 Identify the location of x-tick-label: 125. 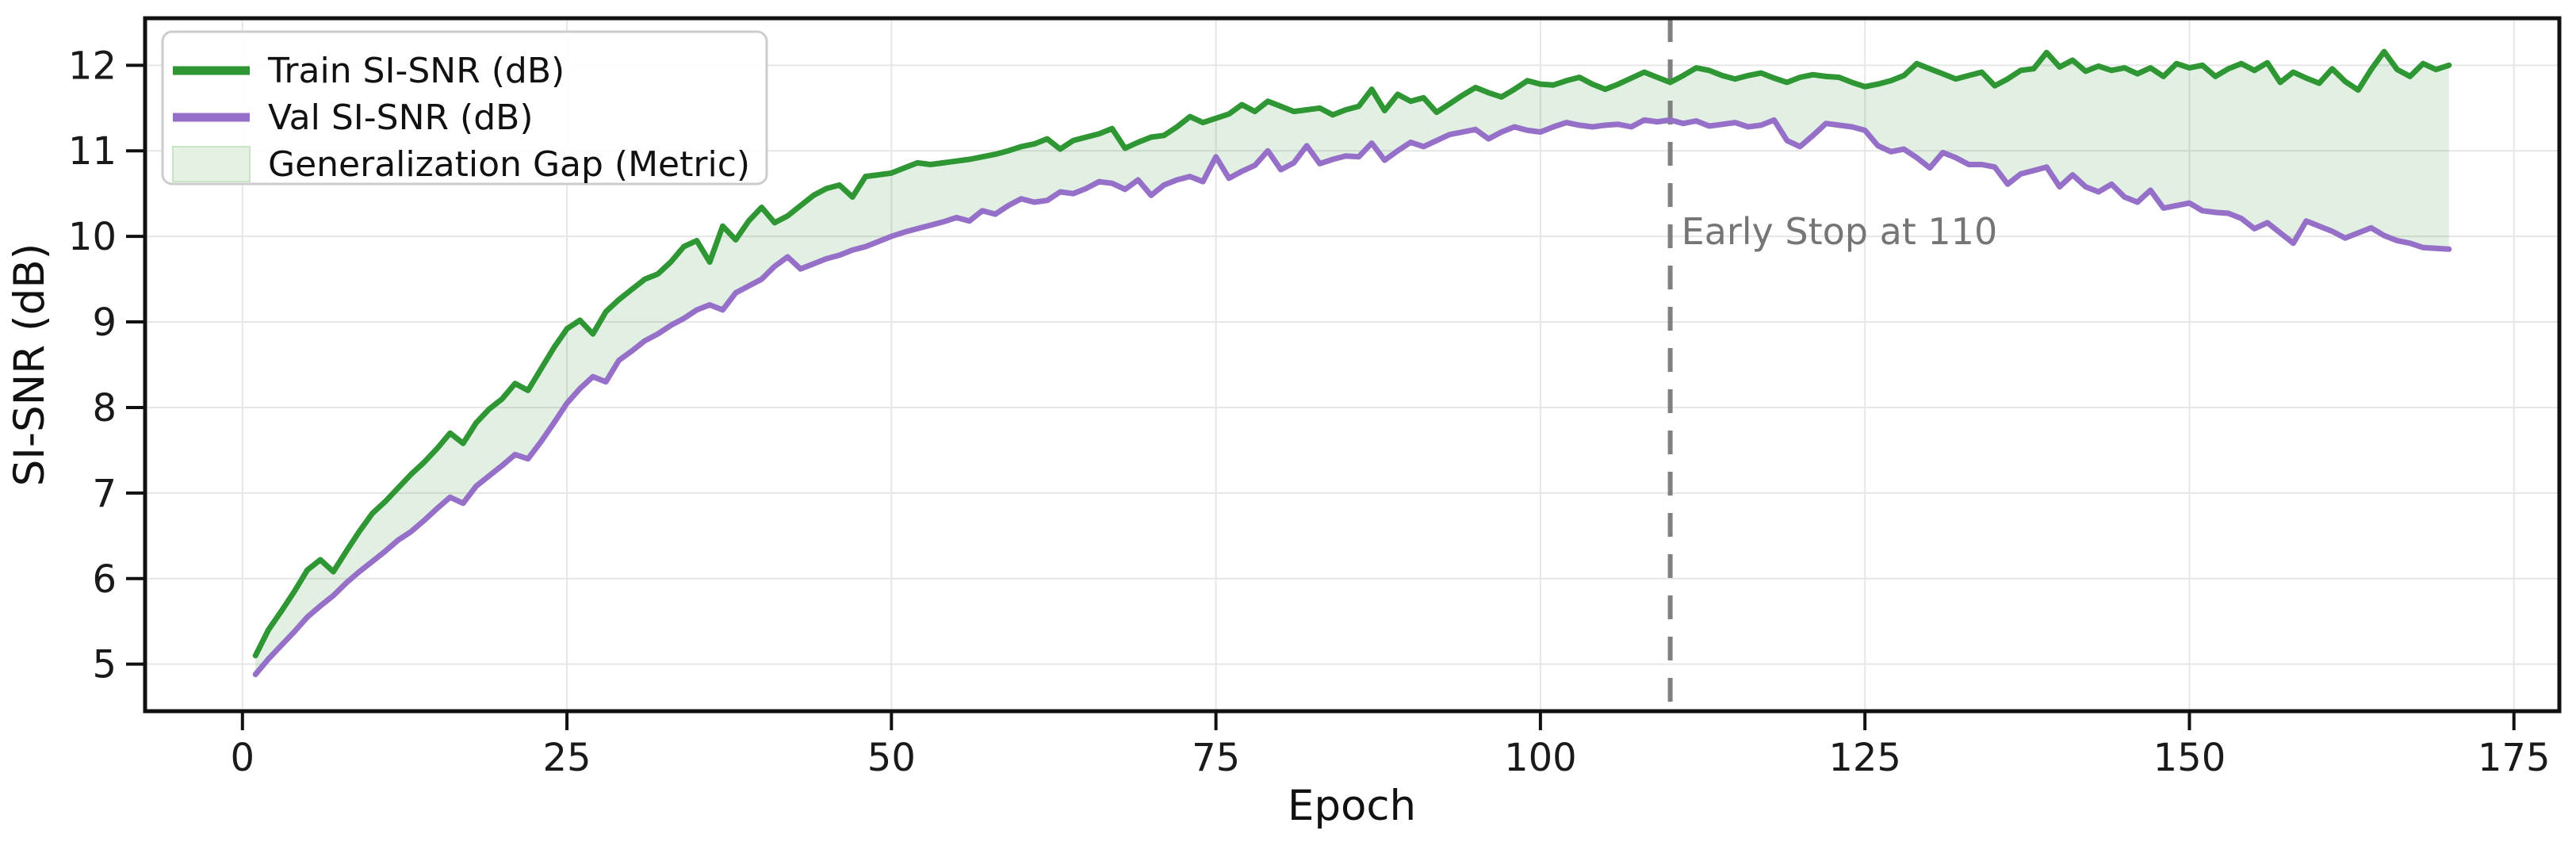
(1864, 758).